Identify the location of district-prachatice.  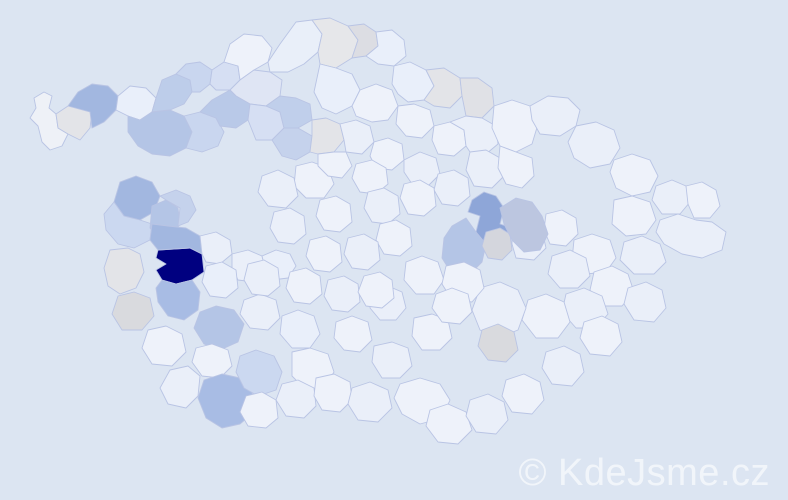
(212, 361).